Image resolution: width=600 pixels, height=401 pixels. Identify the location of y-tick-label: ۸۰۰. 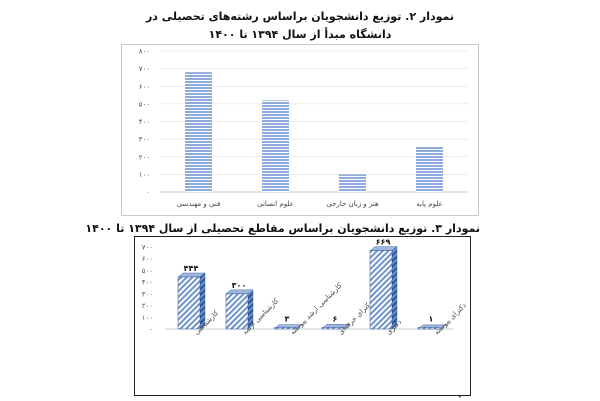
(144, 52).